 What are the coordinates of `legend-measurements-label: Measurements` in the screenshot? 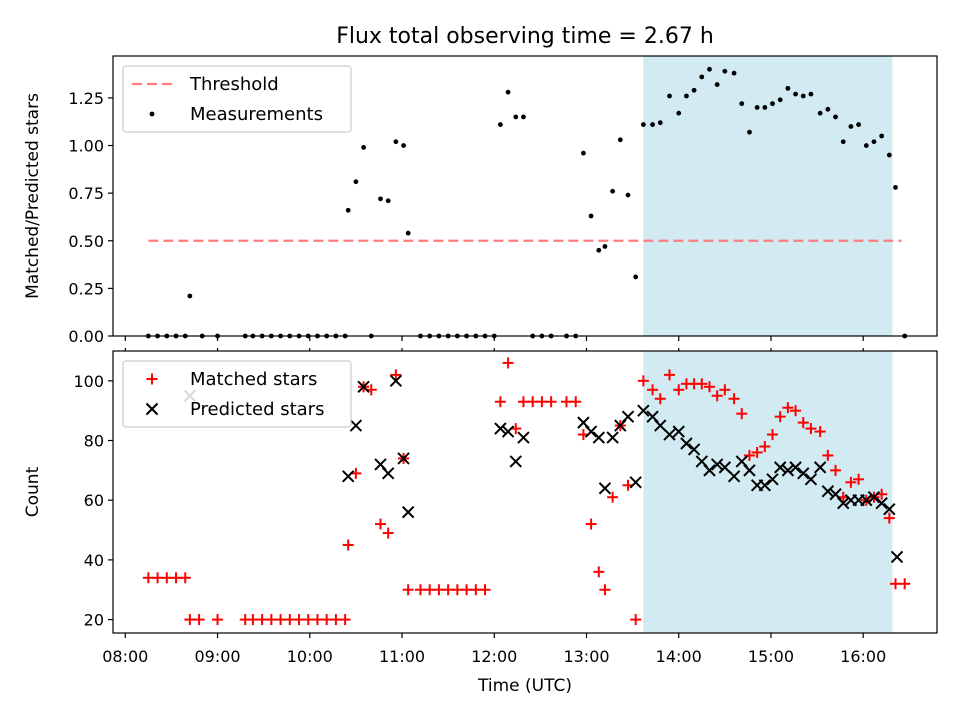 It's located at (256, 114).